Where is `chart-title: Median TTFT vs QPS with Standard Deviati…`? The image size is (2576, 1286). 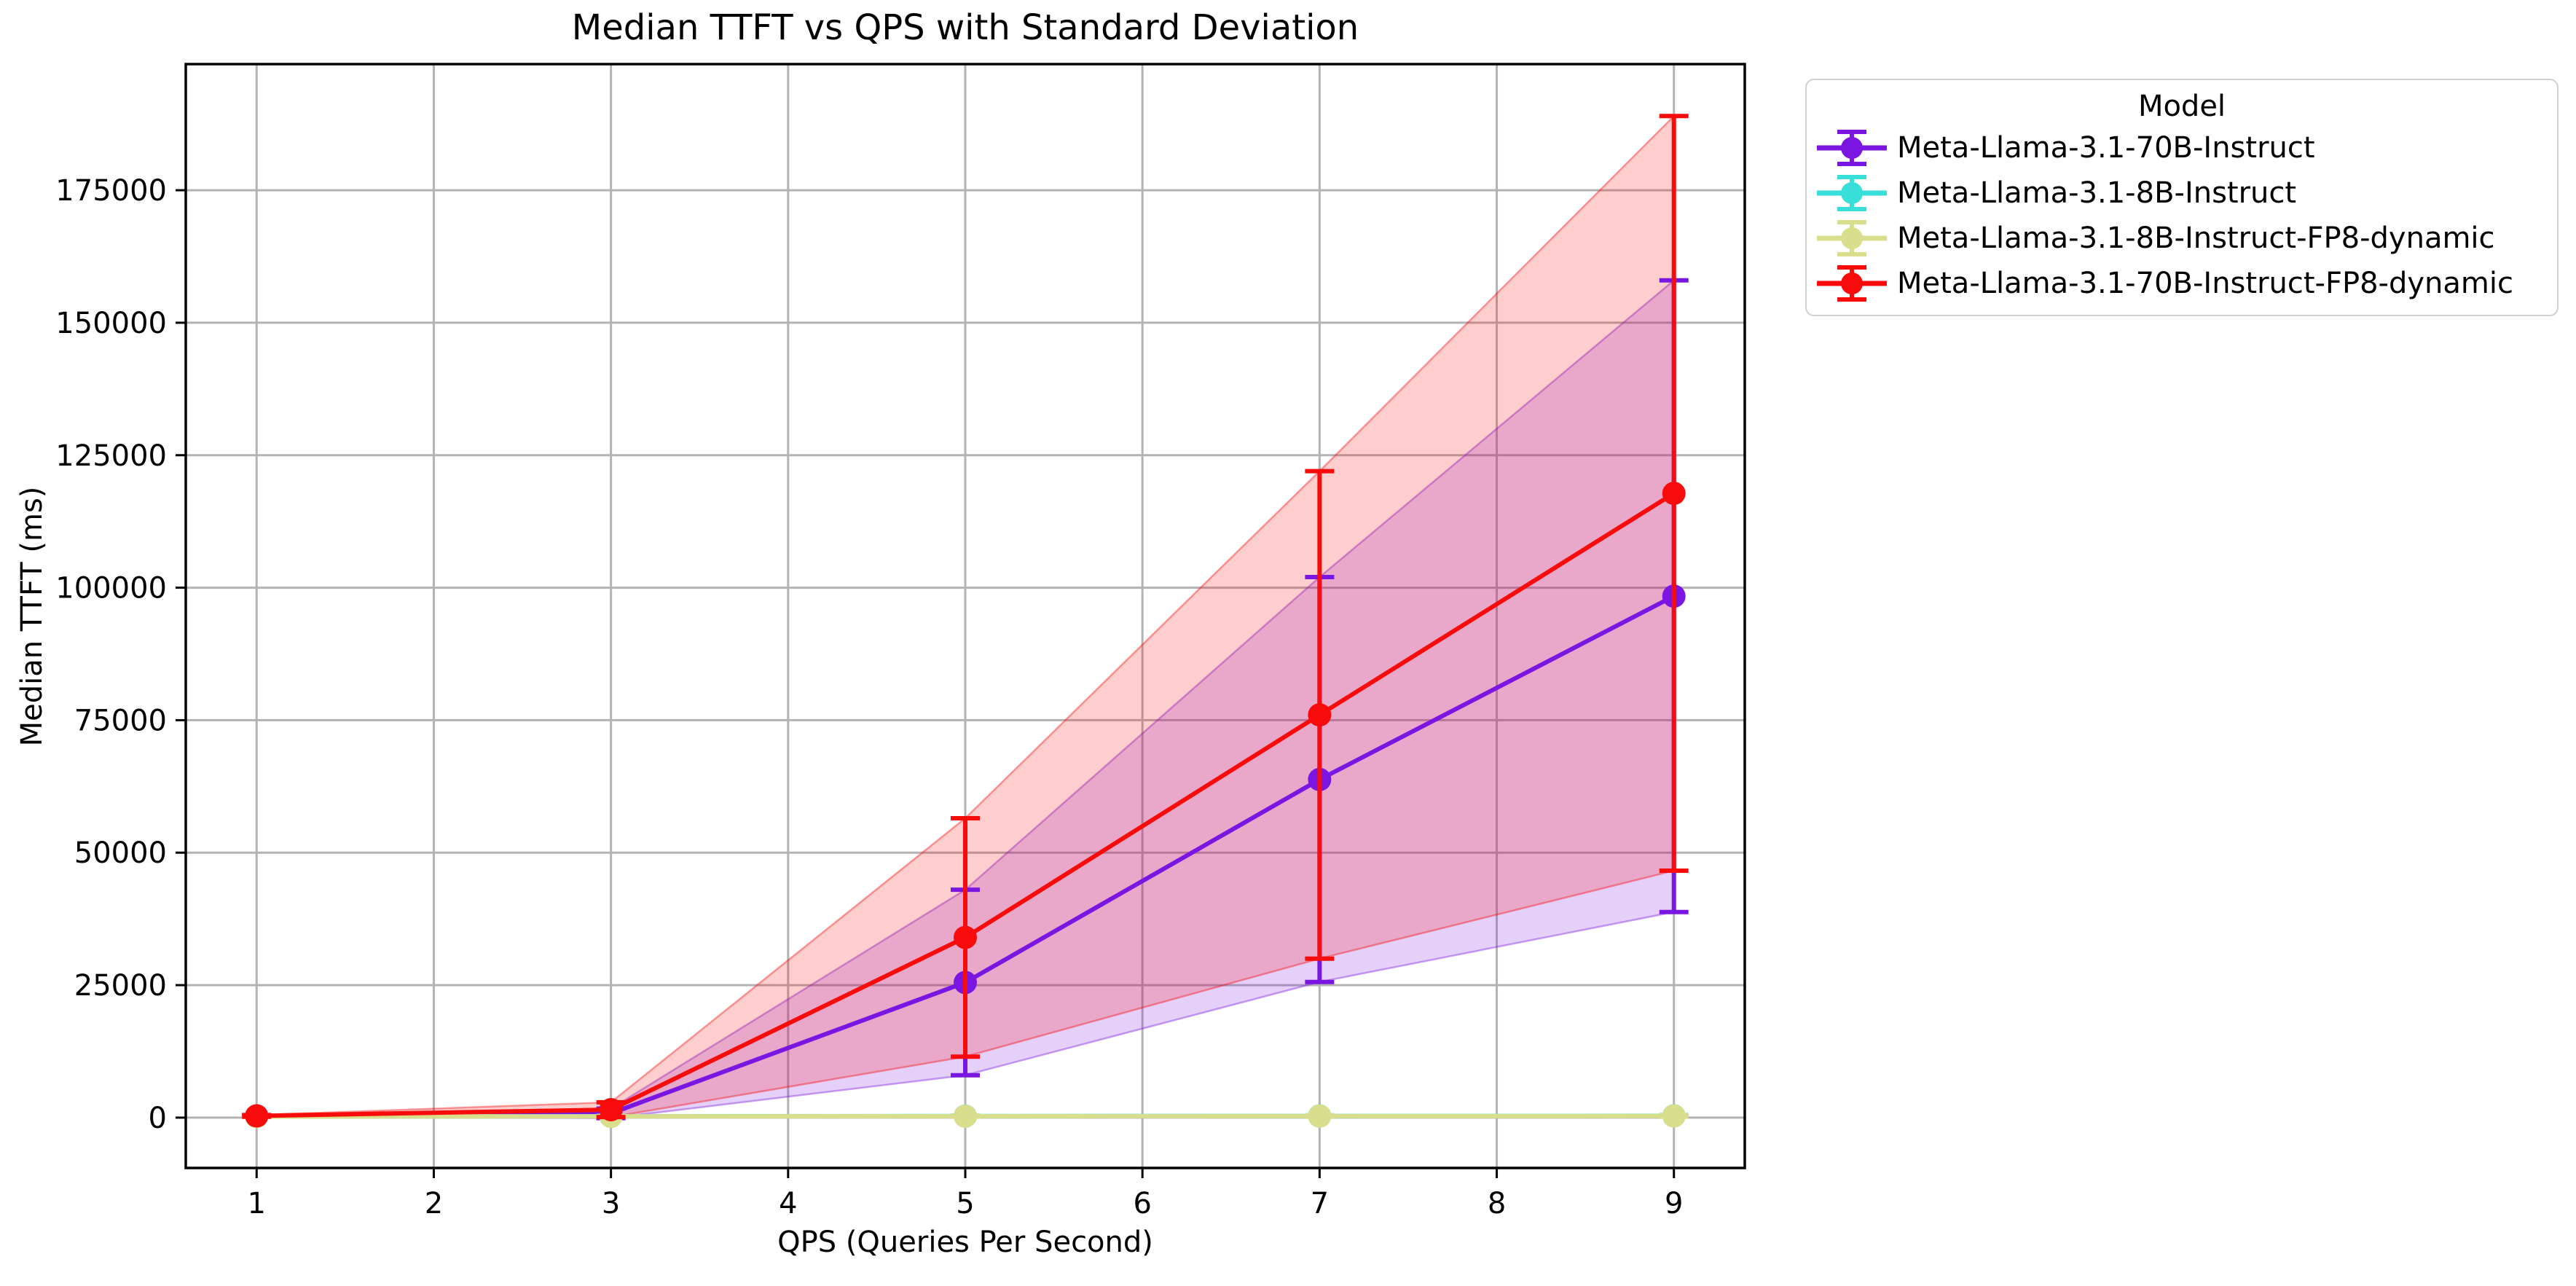 chart-title: Median TTFT vs QPS with Standard Deviati… is located at coordinates (965, 27).